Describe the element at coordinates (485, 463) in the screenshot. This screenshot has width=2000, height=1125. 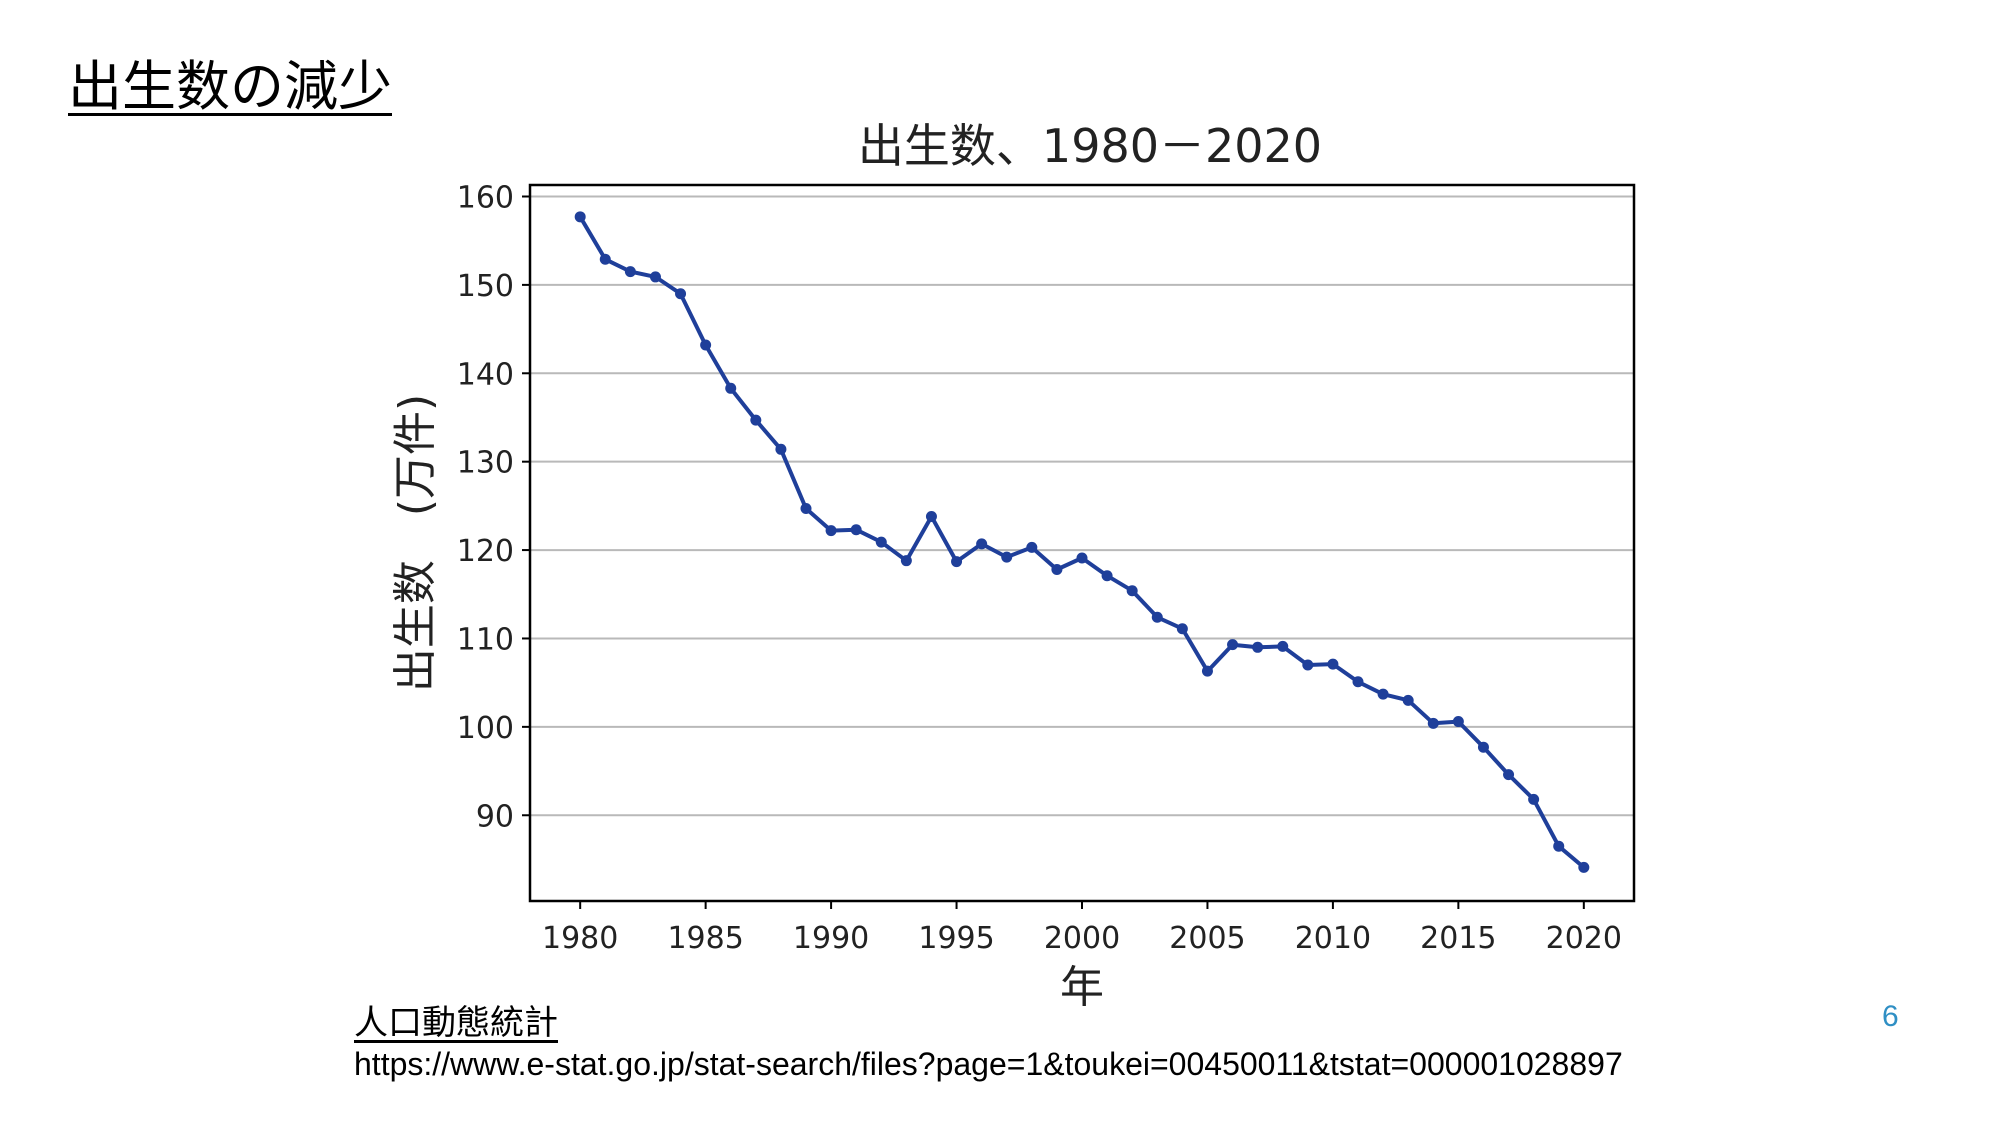
I see `y-tick-label: 130` at that location.